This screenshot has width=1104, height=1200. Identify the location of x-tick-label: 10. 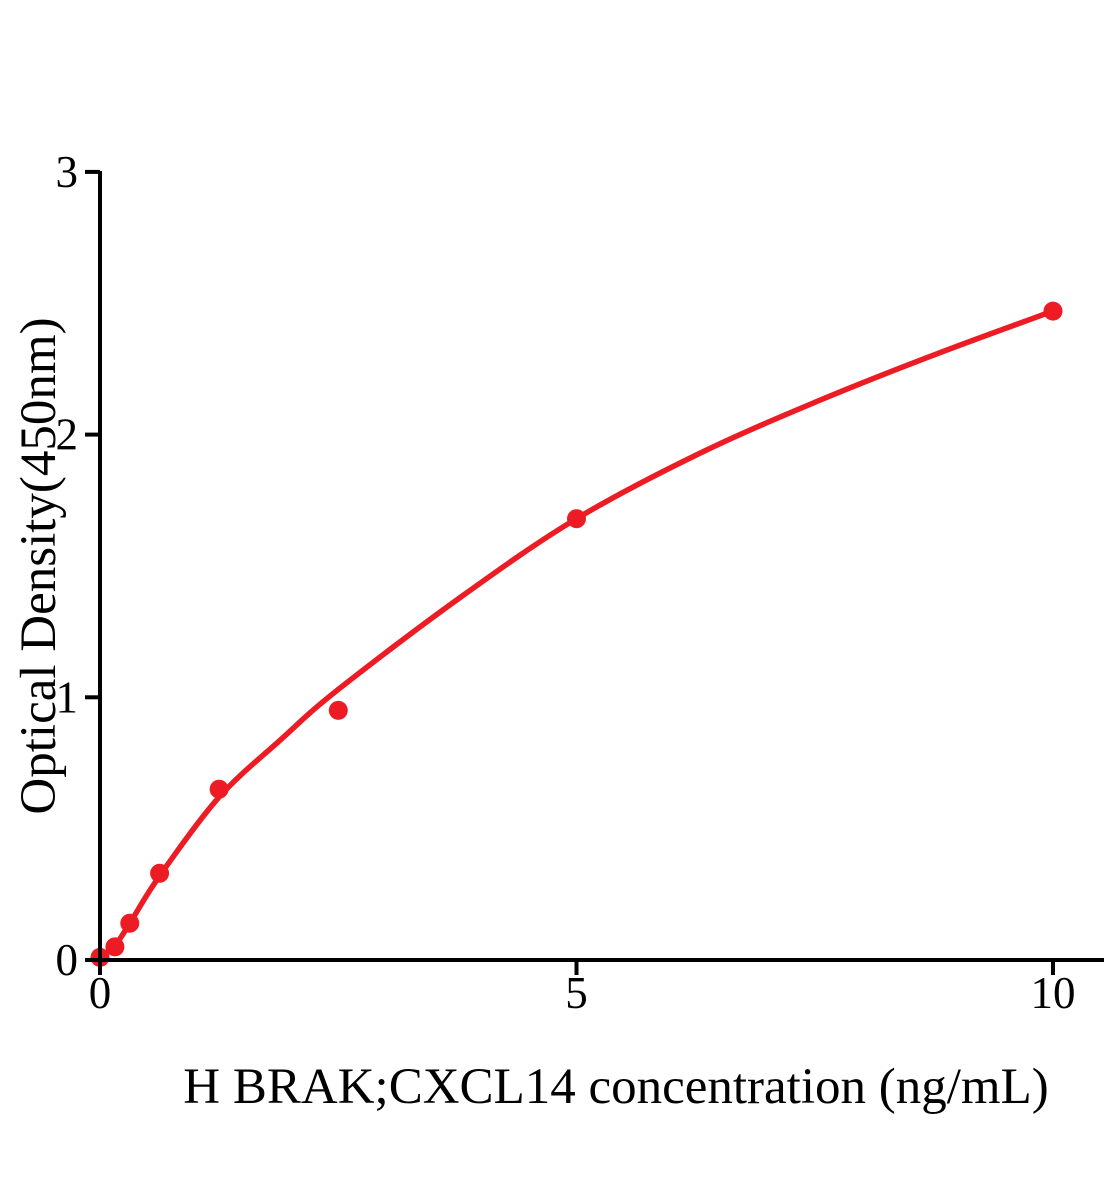
(1053, 993).